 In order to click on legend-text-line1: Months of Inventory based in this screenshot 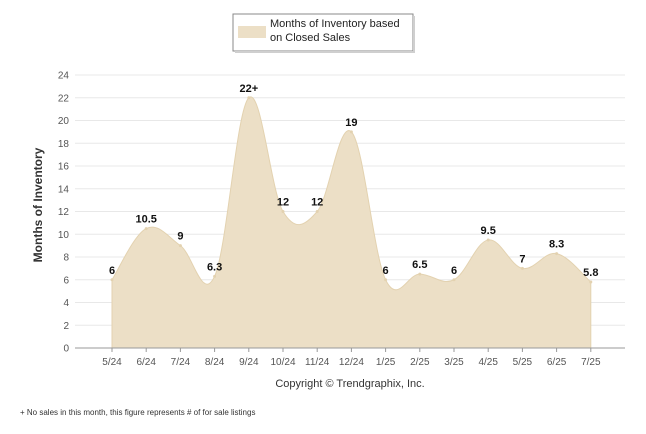, I will do `click(335, 24)`.